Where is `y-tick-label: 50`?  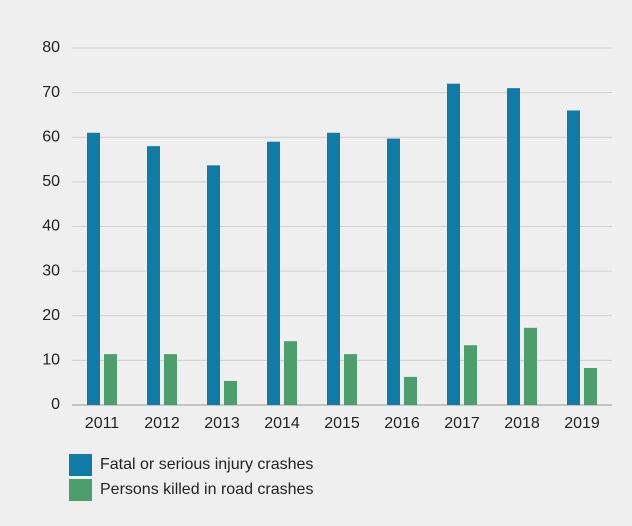 y-tick-label: 50 is located at coordinates (51, 181).